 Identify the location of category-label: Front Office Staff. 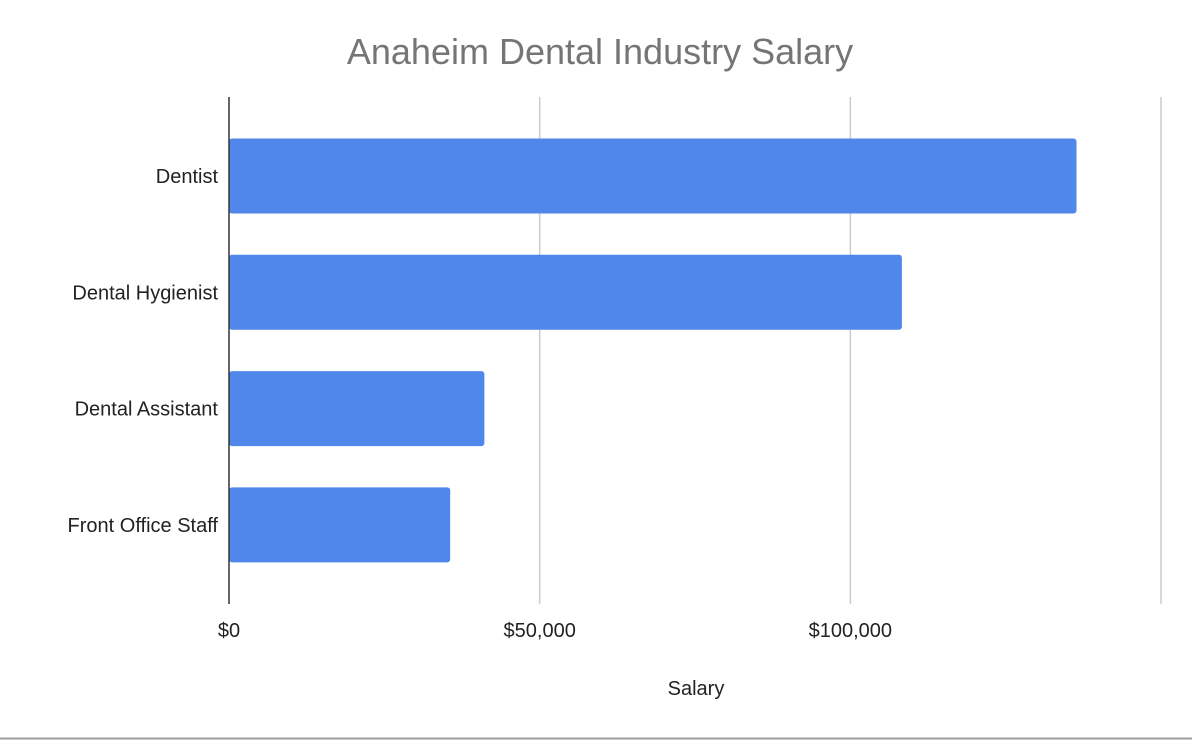
(143, 526).